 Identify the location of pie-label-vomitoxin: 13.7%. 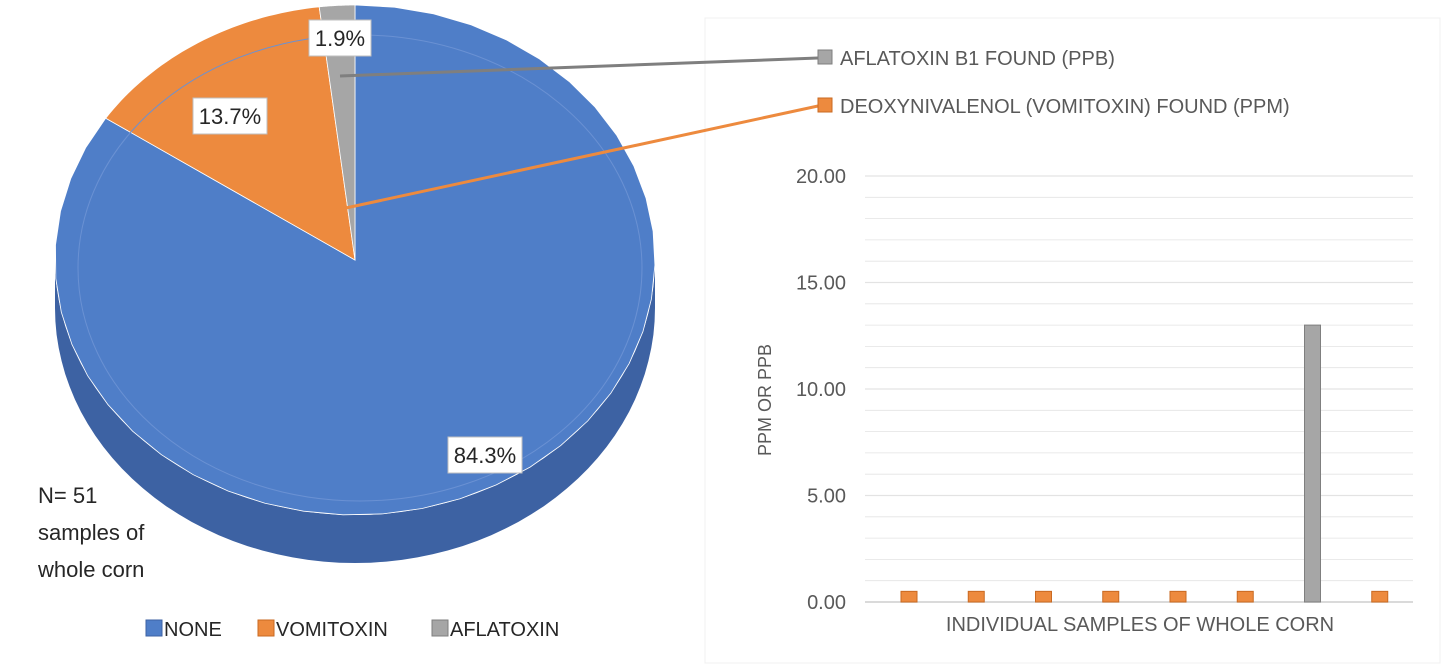
(230, 116).